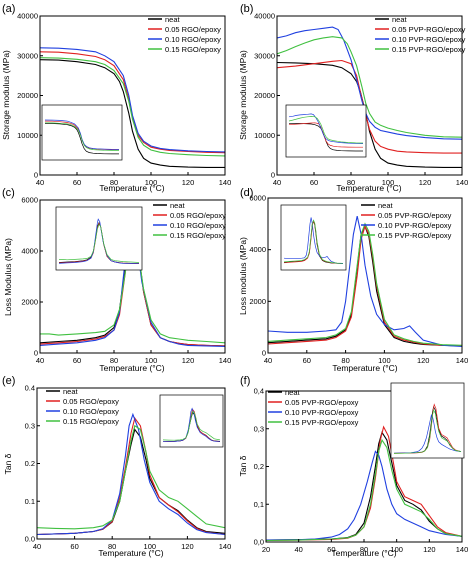 This screenshot has width=474, height=569. I want to click on x-axis-label-e: Temperature (°C), so click(130, 553).